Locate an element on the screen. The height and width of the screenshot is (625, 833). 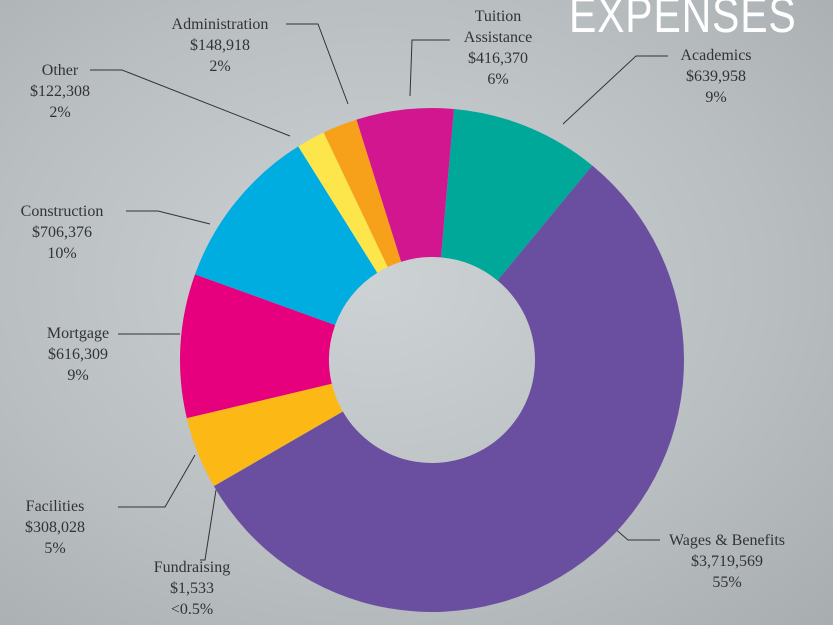
percent-label: <0.5% is located at coordinates (192, 609).